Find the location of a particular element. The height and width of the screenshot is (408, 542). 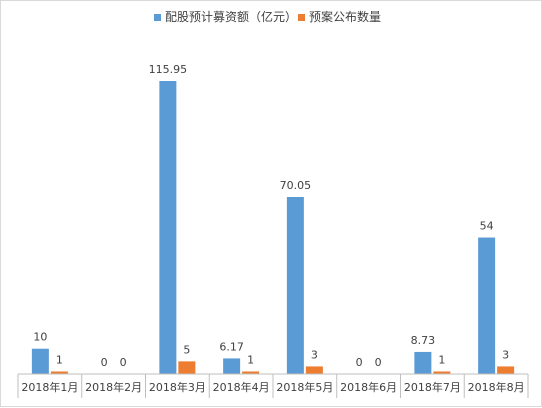

data-label-1-5: 70.05 is located at coordinates (296, 185).